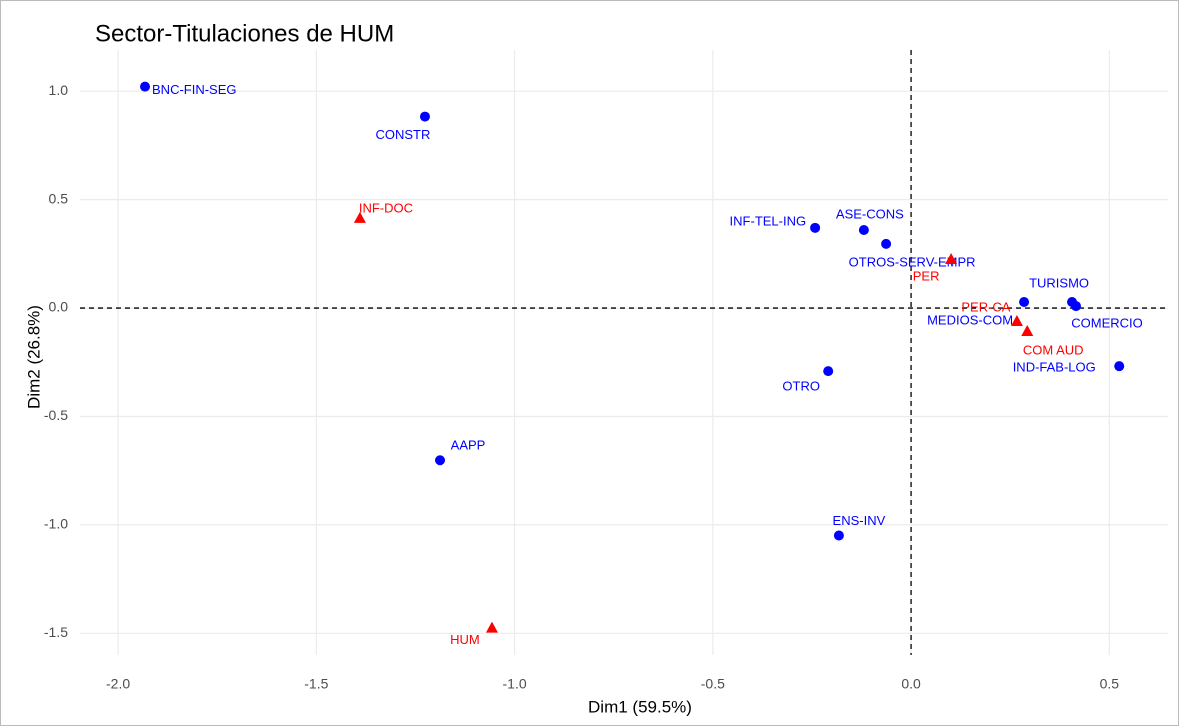  What do you see at coordinates (985, 306) in the screenshot?
I see `point-label: PER-CA` at bounding box center [985, 306].